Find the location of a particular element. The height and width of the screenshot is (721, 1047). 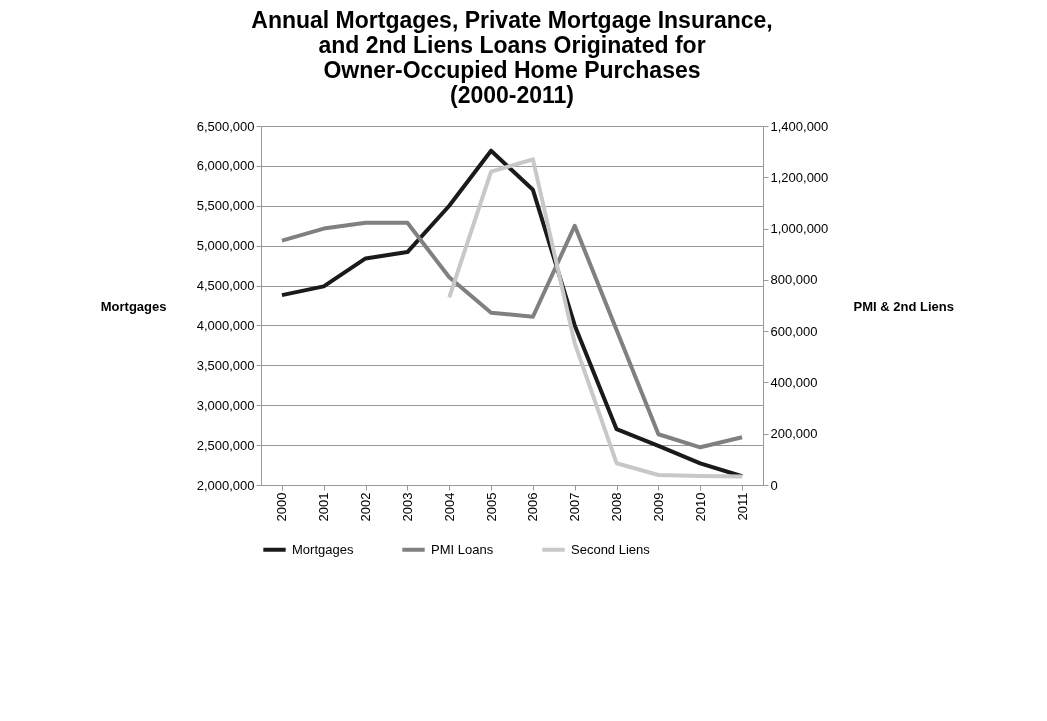

y-tick-label: 6,000,000 is located at coordinates (225, 166).